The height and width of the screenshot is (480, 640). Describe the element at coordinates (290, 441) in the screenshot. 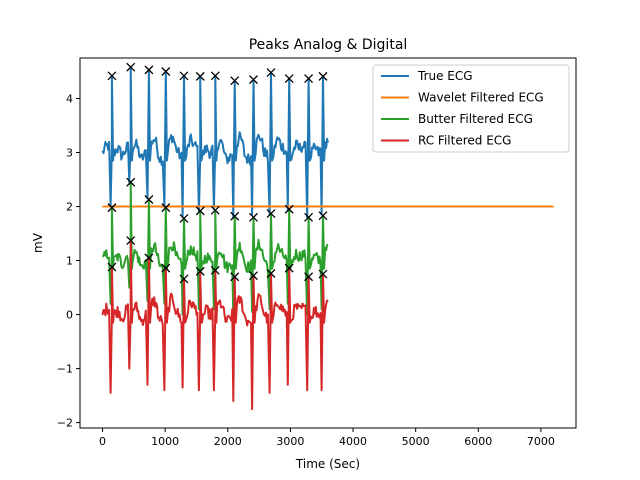

I see `x-tick-label: 3000` at that location.